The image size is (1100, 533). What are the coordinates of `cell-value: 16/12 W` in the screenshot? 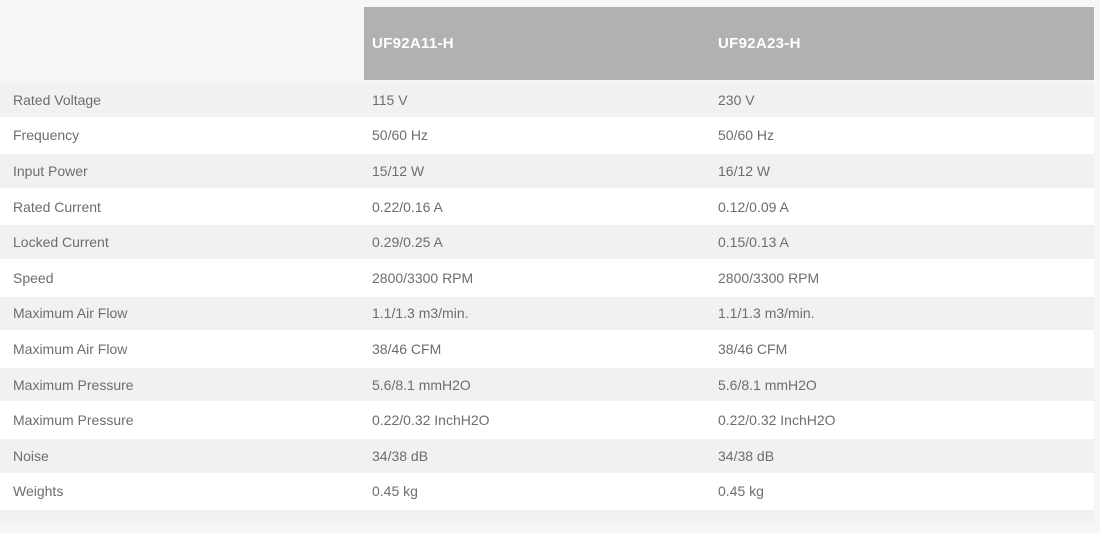 It's located at (744, 170).